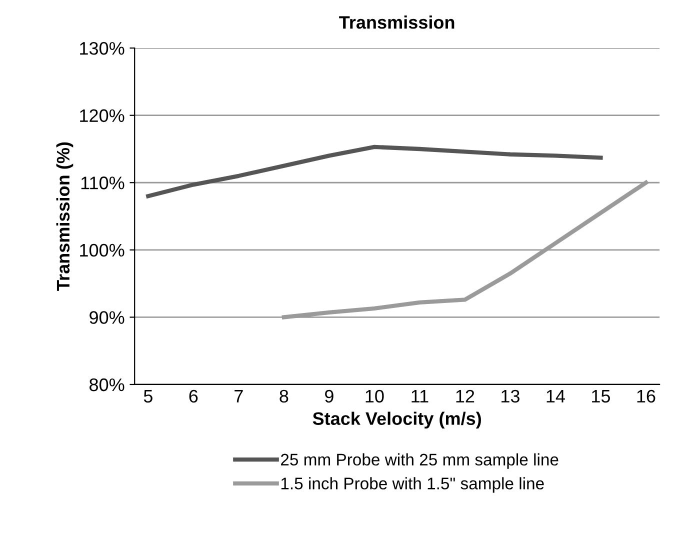 The width and height of the screenshot is (673, 534). I want to click on y-tick-label: 80%, so click(107, 385).